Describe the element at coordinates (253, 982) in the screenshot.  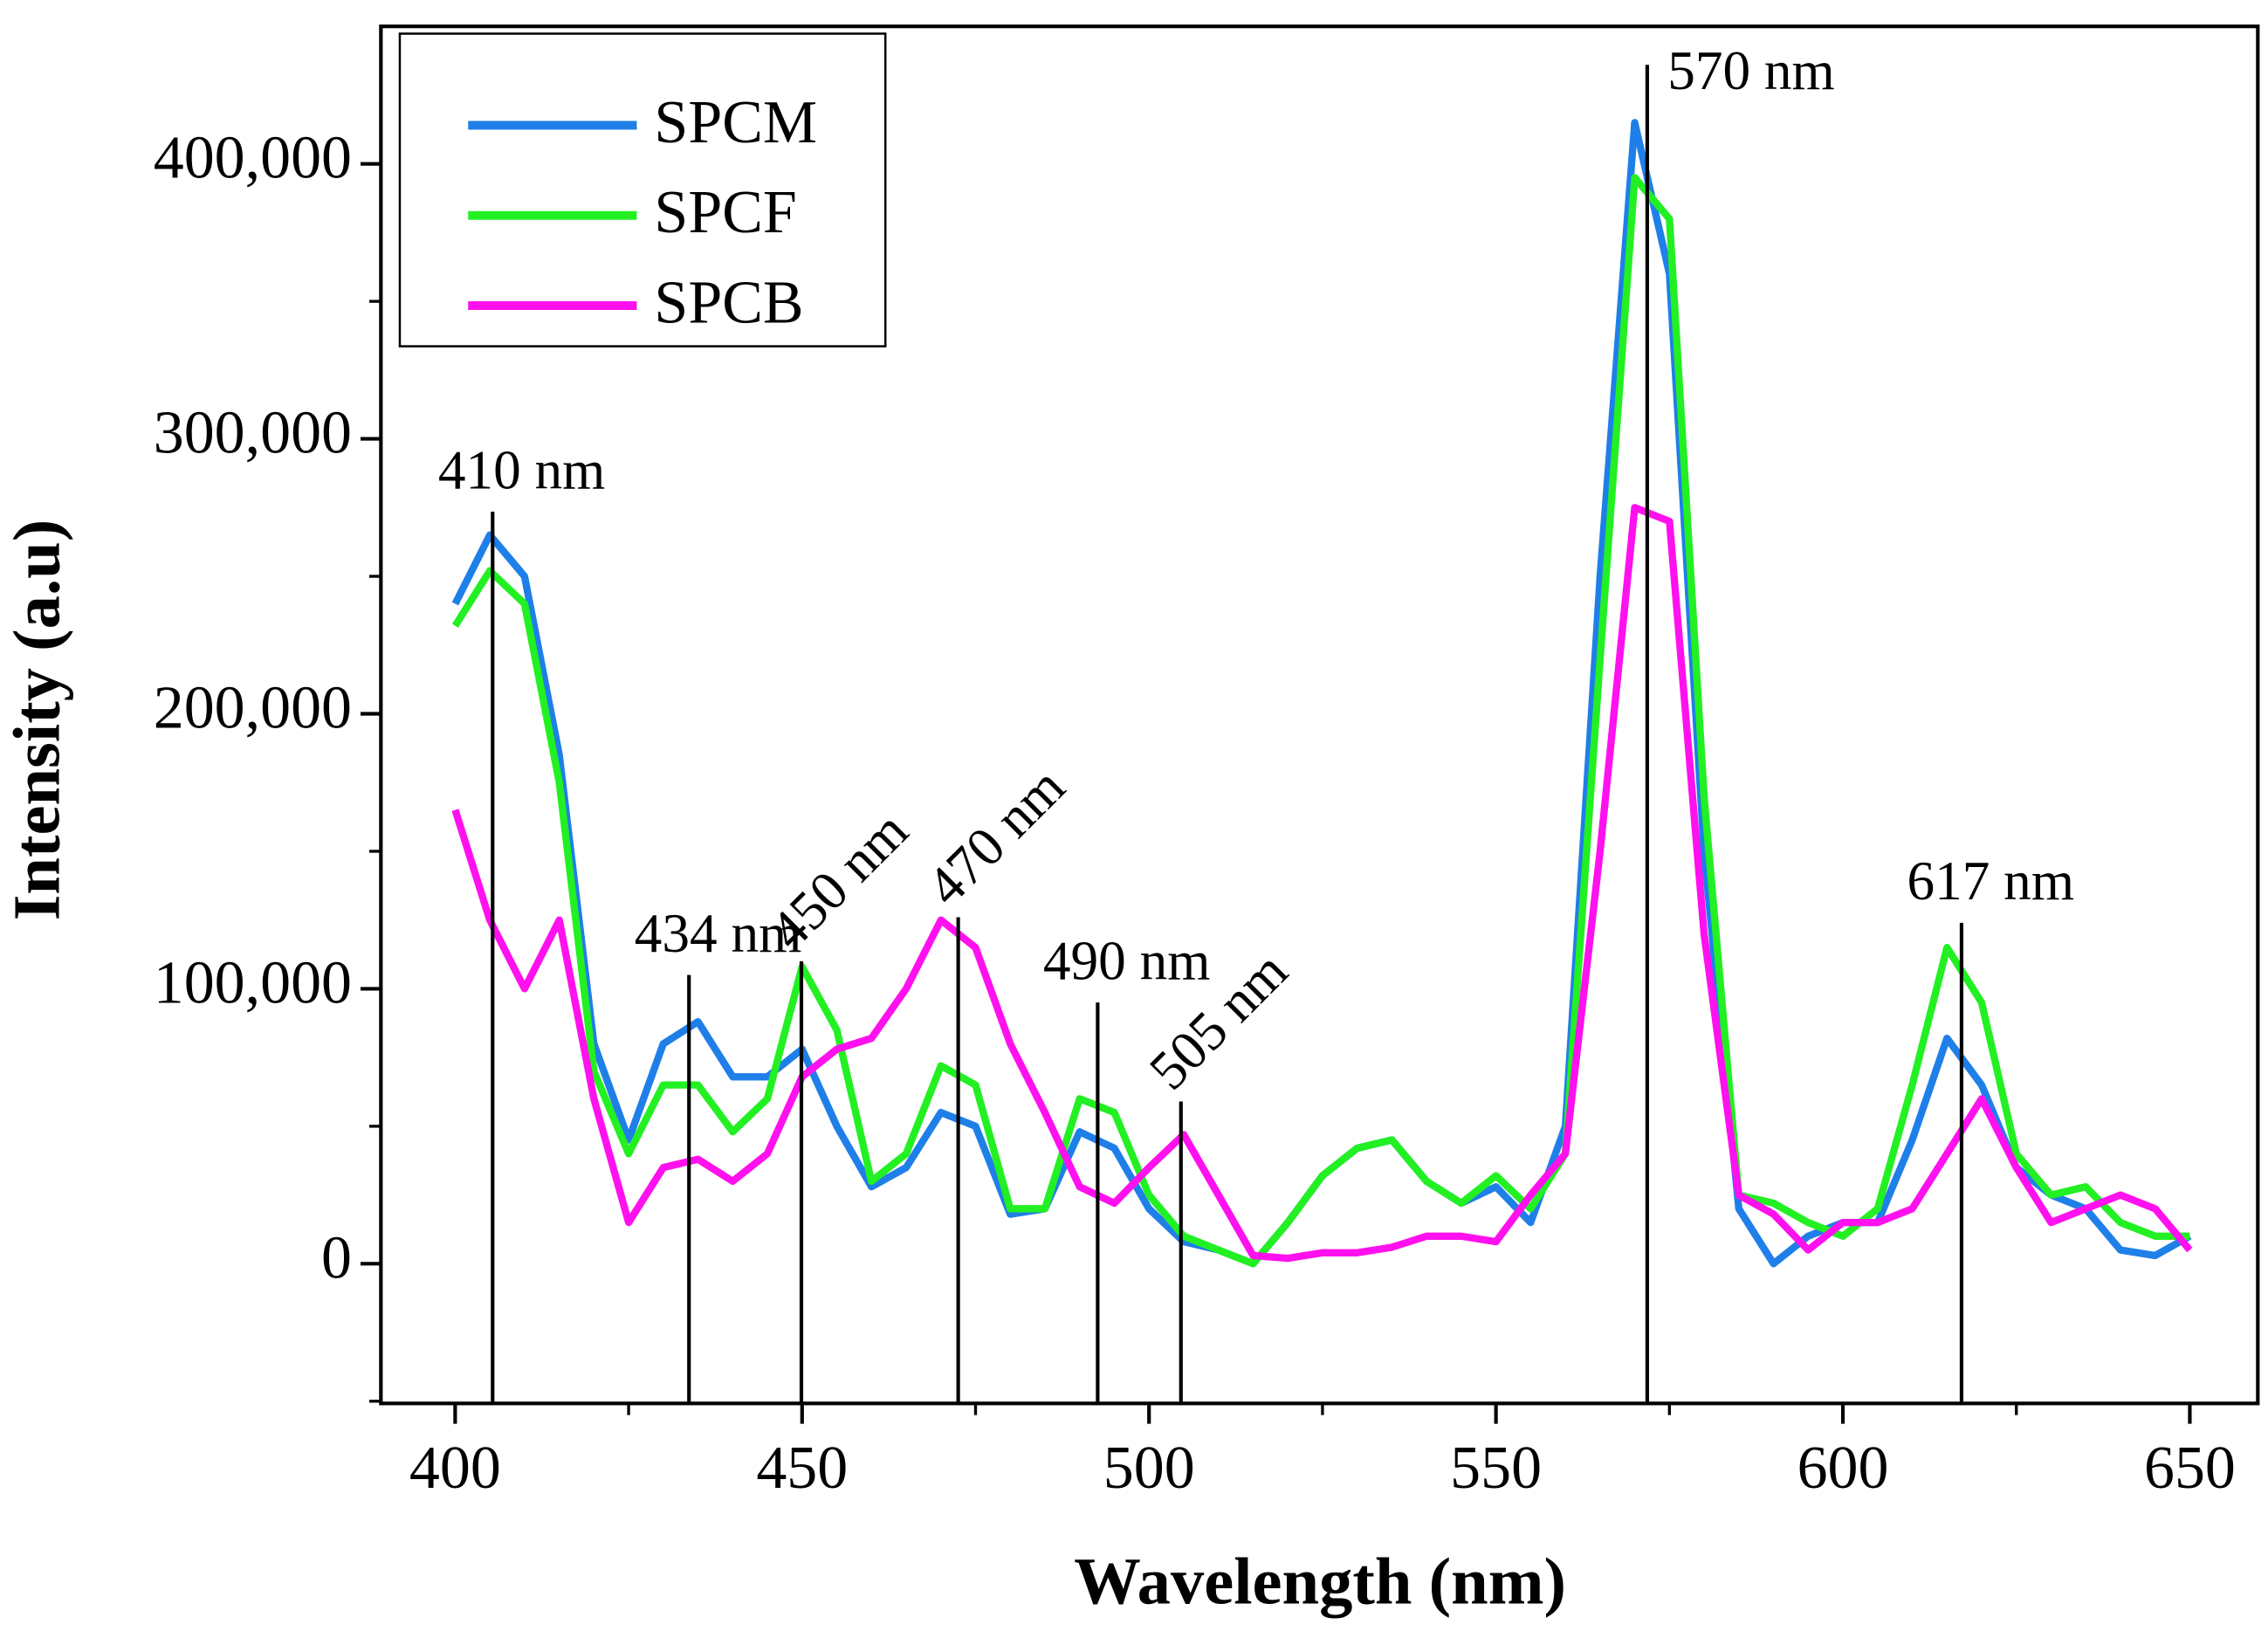
I see `y-tick-label: 100,000` at that location.